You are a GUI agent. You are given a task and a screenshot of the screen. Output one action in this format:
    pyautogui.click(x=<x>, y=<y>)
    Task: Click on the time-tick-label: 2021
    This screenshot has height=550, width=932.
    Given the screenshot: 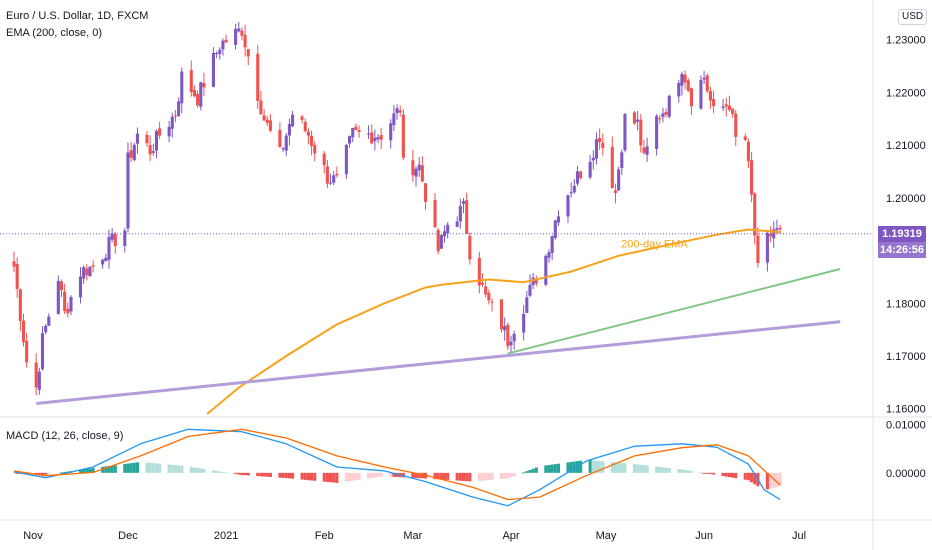 What is the action you would take?
    pyautogui.click(x=226, y=536)
    